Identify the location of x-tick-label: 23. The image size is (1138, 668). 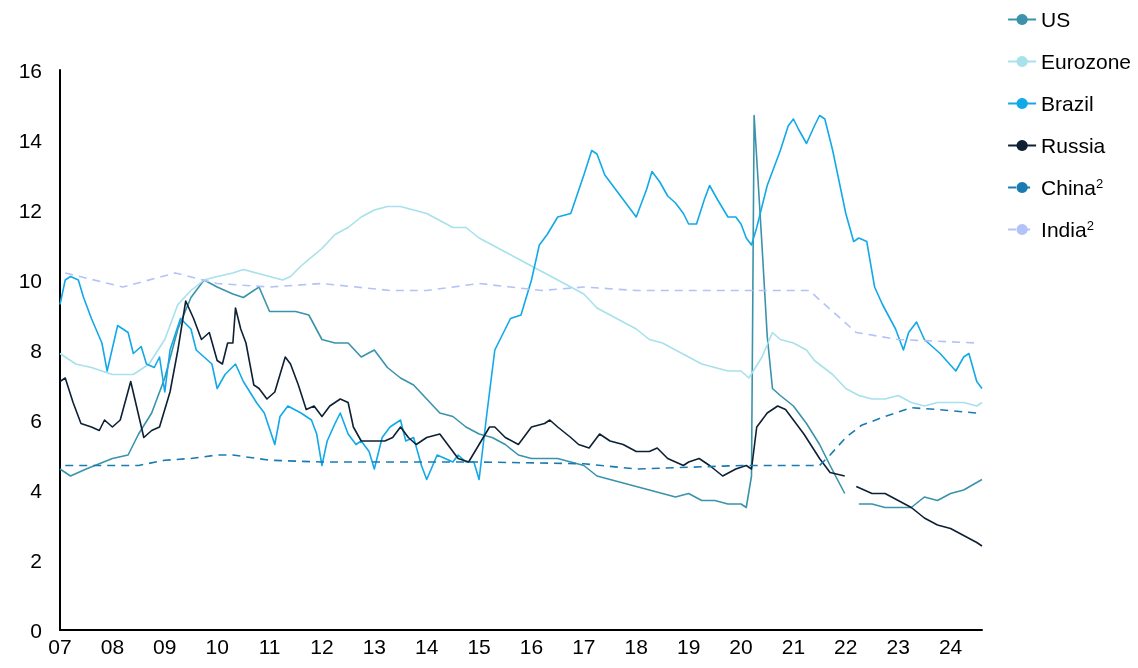
(898, 646).